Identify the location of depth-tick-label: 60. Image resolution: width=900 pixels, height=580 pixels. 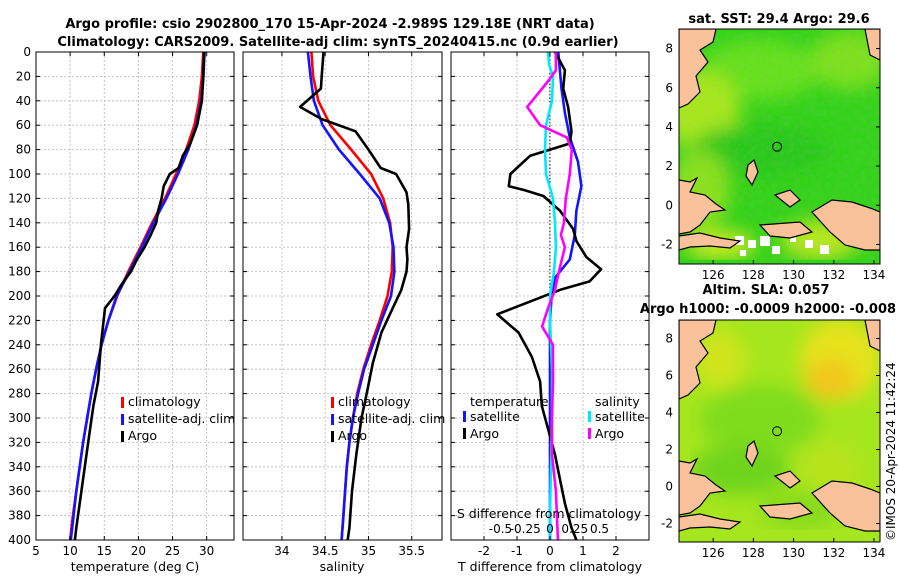
(23, 125).